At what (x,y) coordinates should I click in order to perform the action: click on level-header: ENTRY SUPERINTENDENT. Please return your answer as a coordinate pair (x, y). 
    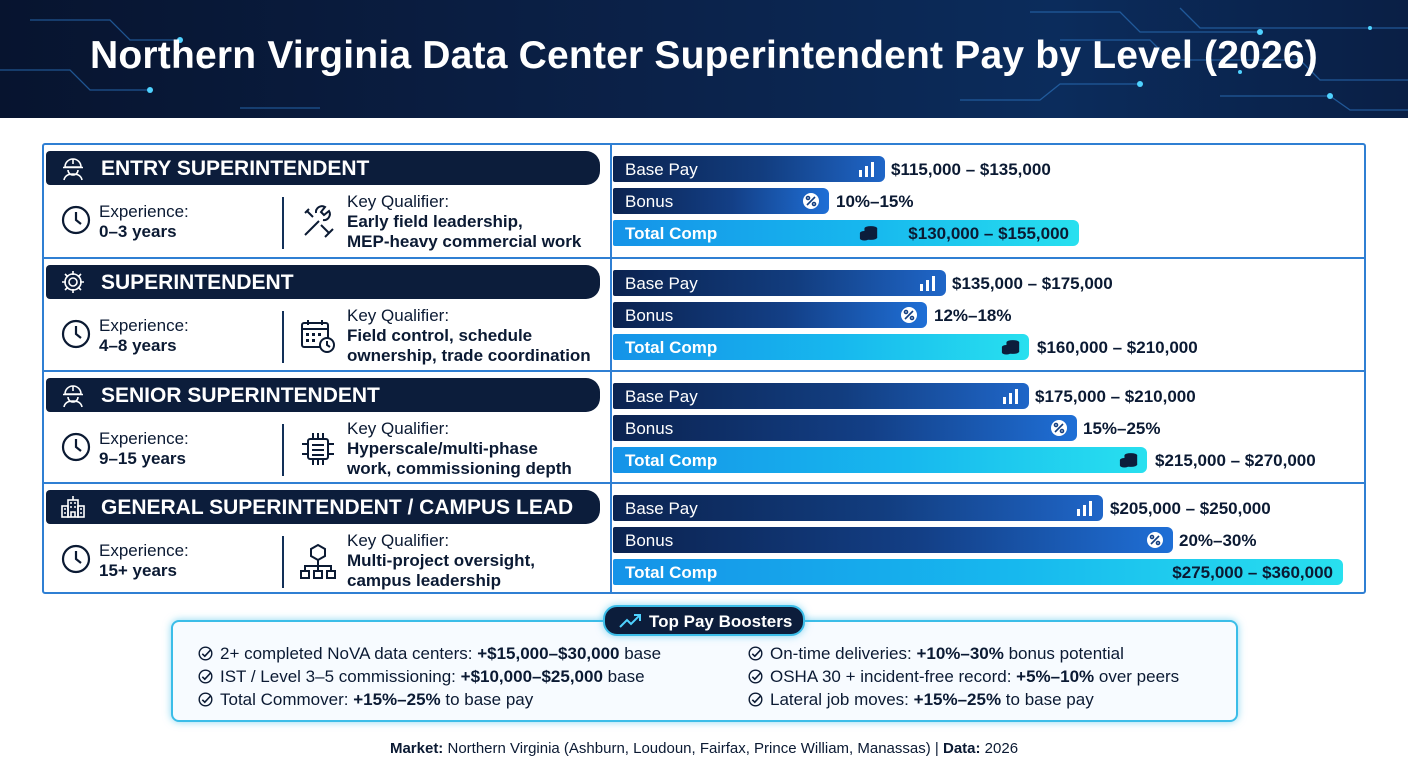
    Looking at the image, I should click on (323, 168).